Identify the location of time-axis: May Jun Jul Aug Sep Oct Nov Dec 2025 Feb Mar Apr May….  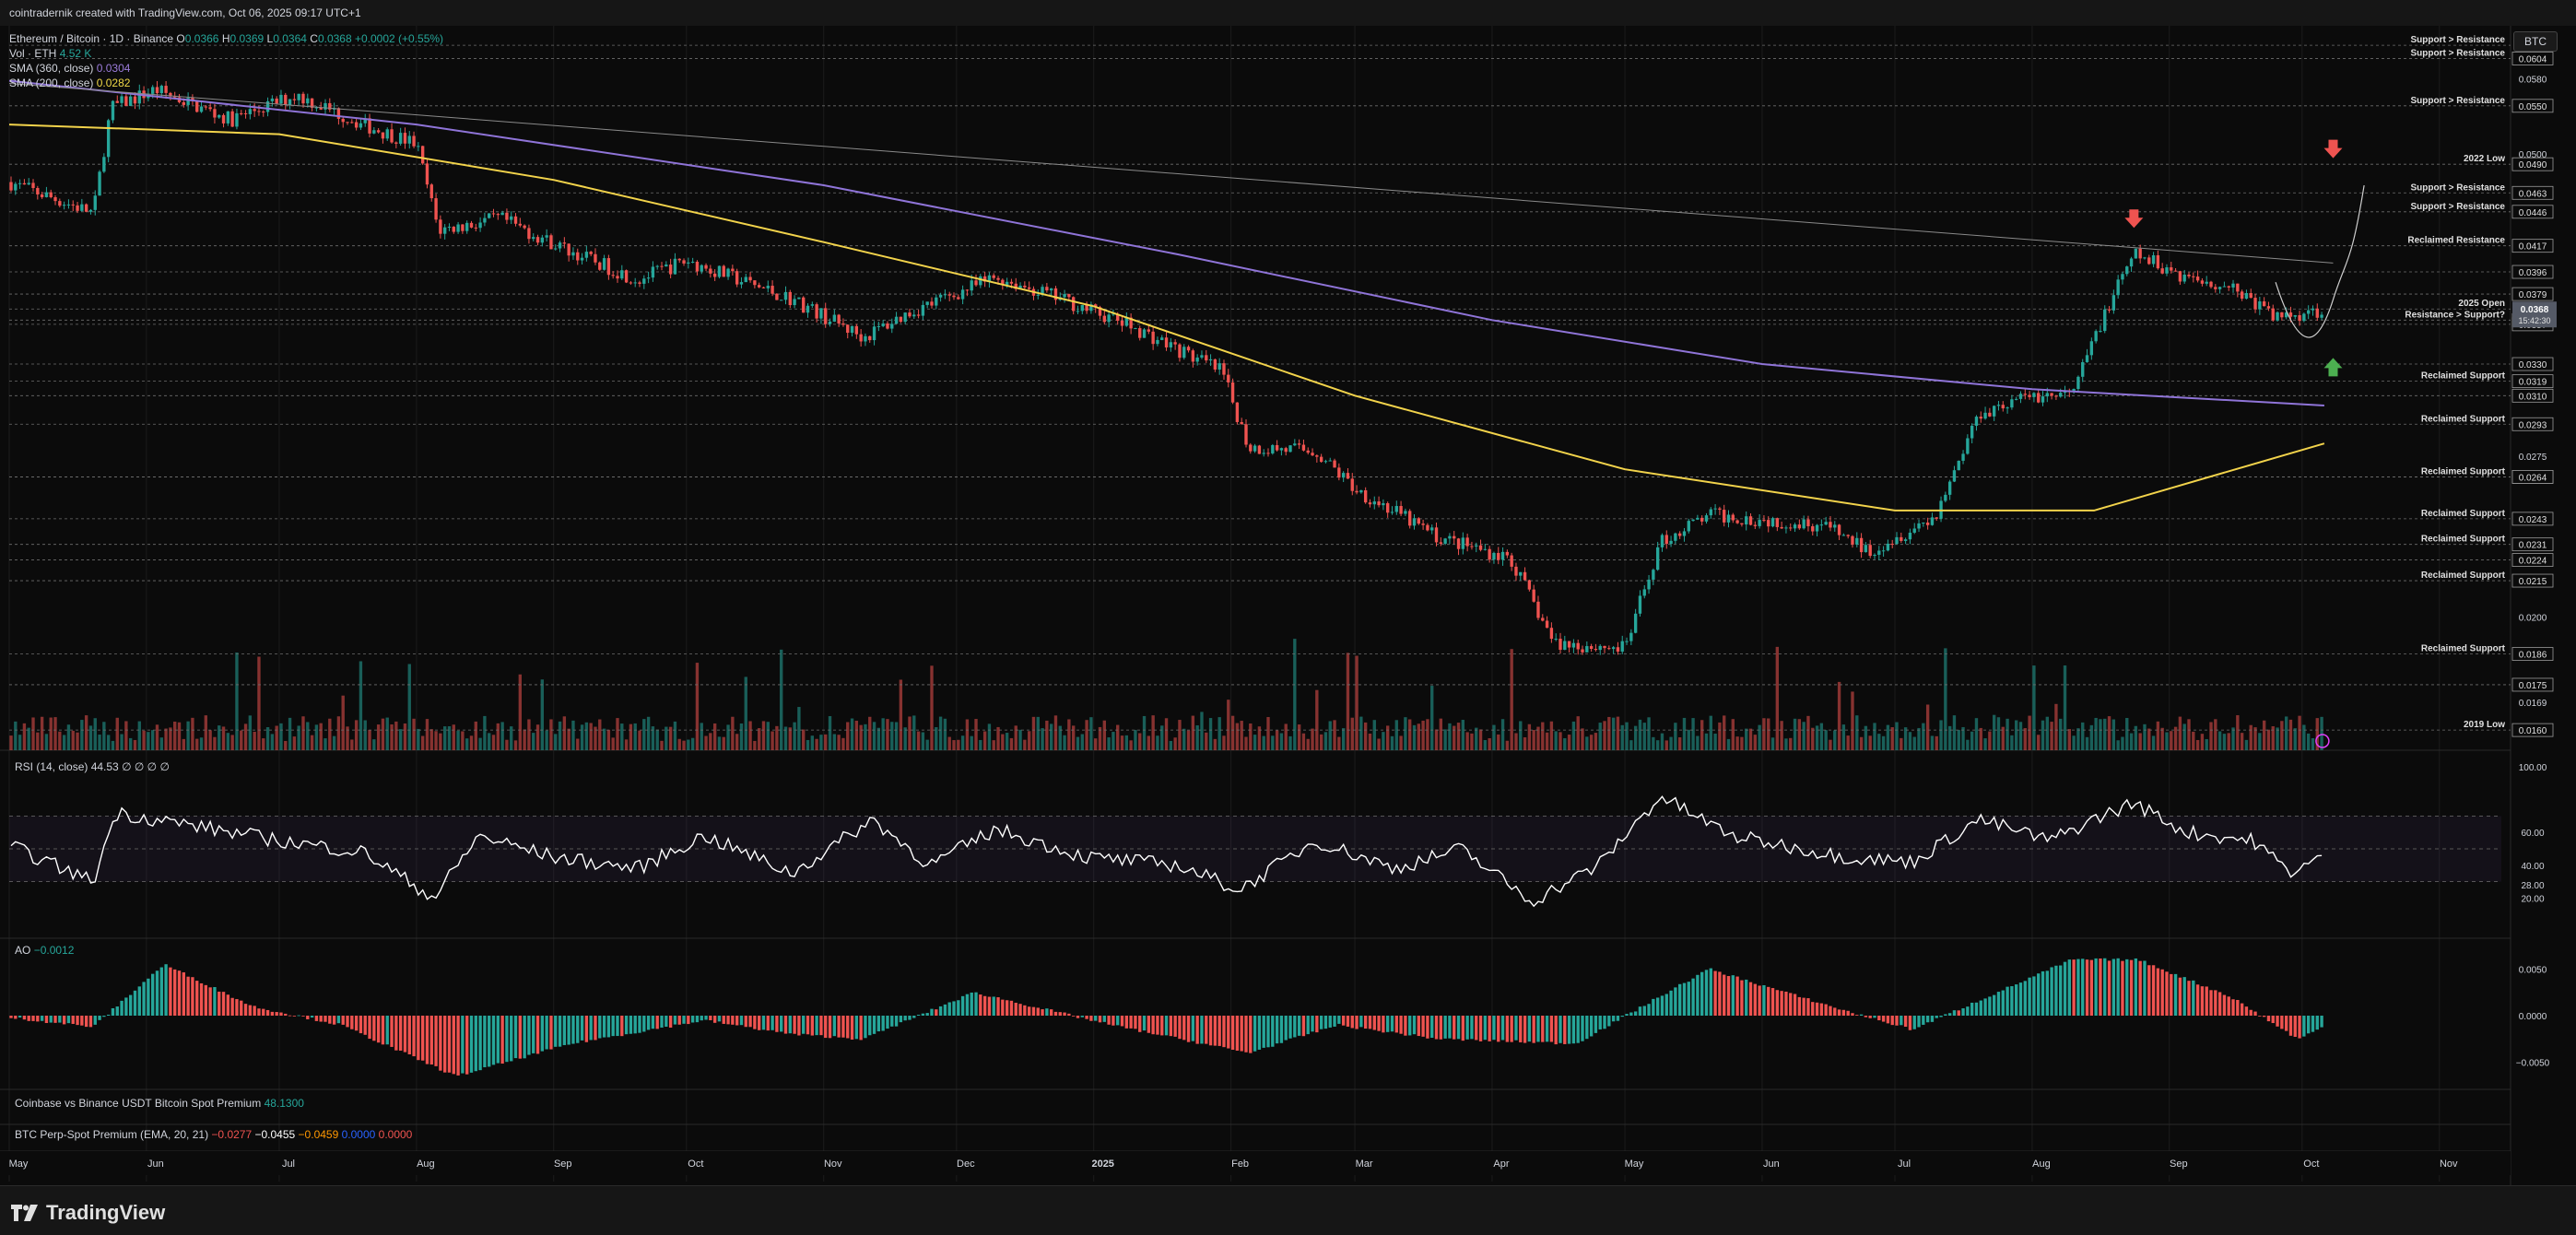
(1255, 1163).